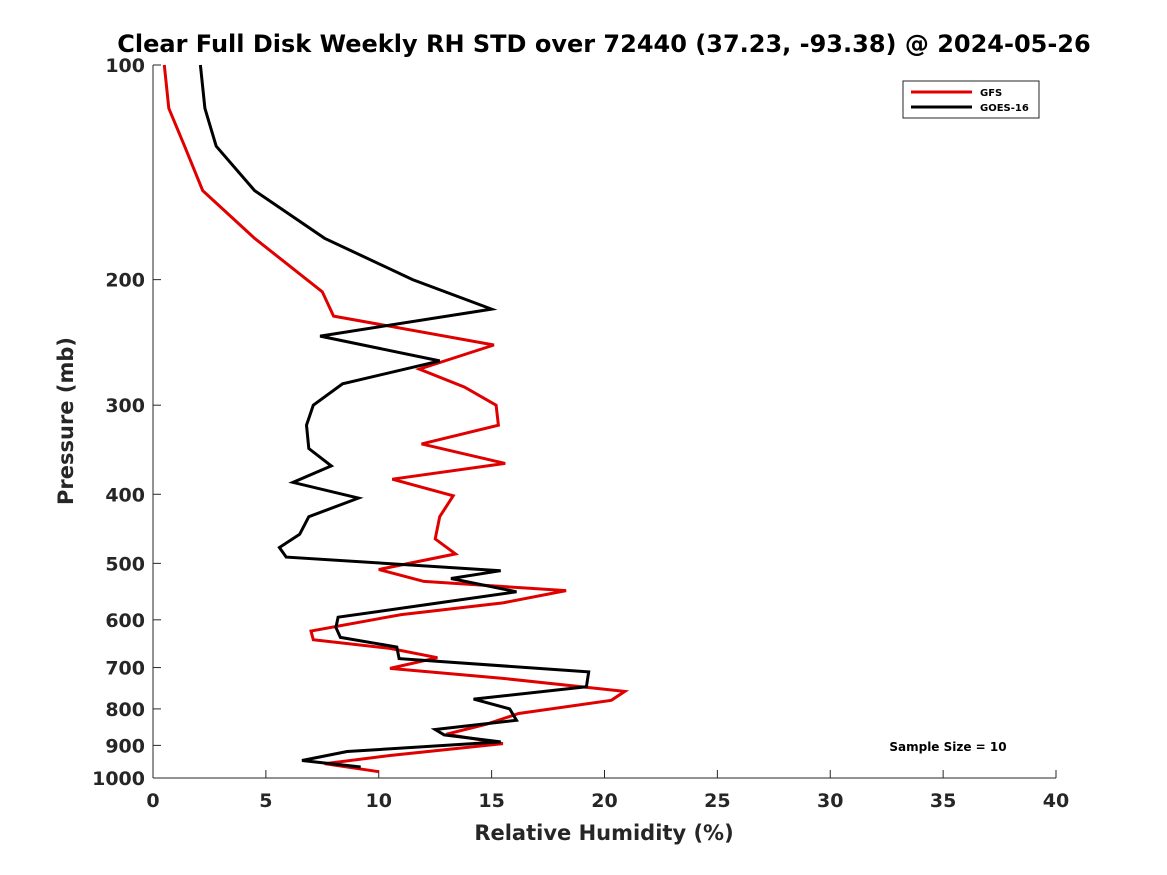 Image resolution: width=1167 pixels, height=875 pixels. I want to click on x-axis-ticks: 0 5 10 15 20 25 30 35 40, so click(607, 791).